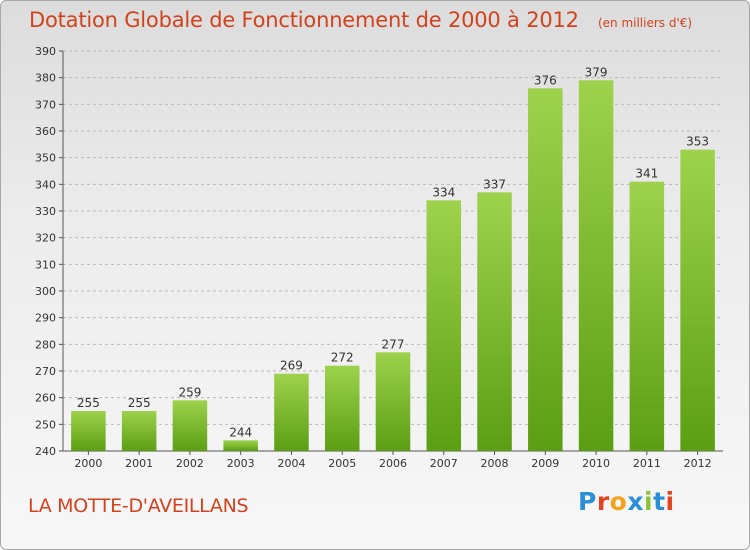 This screenshot has width=750, height=550. What do you see at coordinates (494, 184) in the screenshot?
I see `data-label: 337` at bounding box center [494, 184].